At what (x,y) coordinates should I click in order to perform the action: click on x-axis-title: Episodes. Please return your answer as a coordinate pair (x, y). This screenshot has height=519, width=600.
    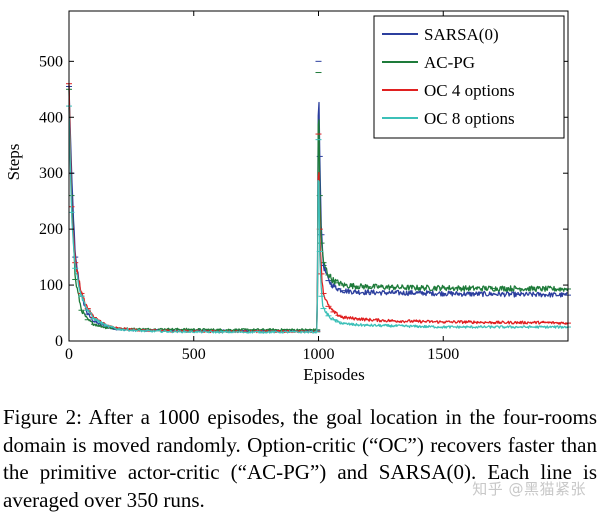
    Looking at the image, I should click on (333, 374).